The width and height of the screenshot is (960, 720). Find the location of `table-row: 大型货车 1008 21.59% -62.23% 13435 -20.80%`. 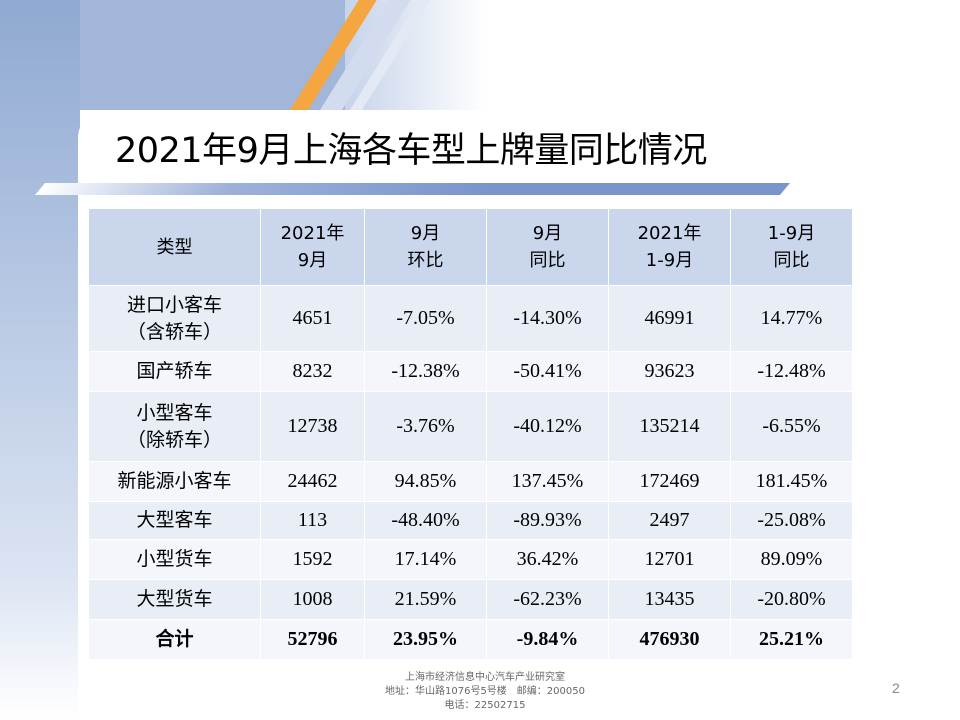

table-row: 大型货车 1008 21.59% -62.23% 13435 -20.80% is located at coordinates (470, 599).